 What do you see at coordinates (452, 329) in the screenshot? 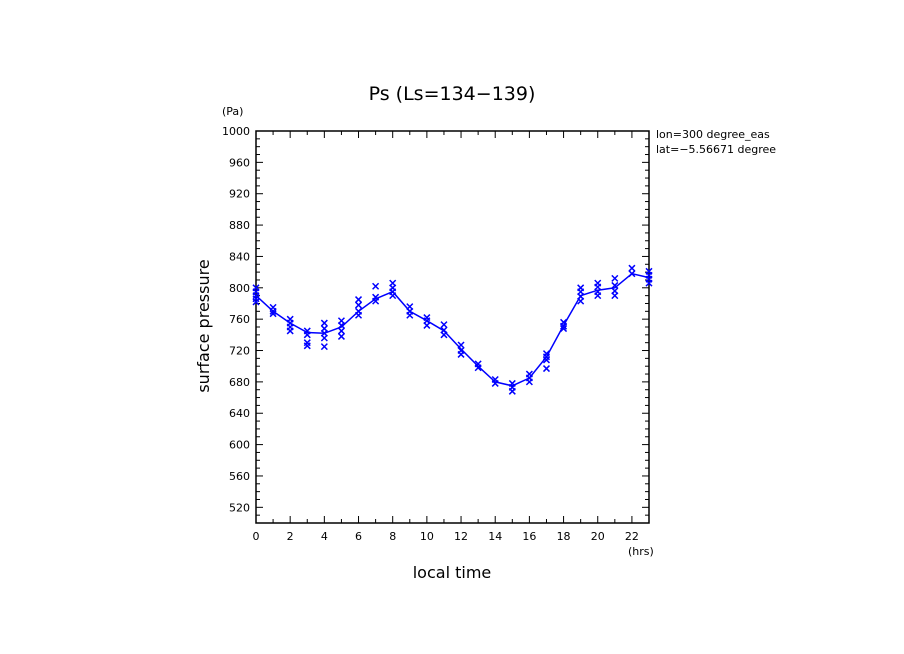
I see `series-line` at bounding box center [452, 329].